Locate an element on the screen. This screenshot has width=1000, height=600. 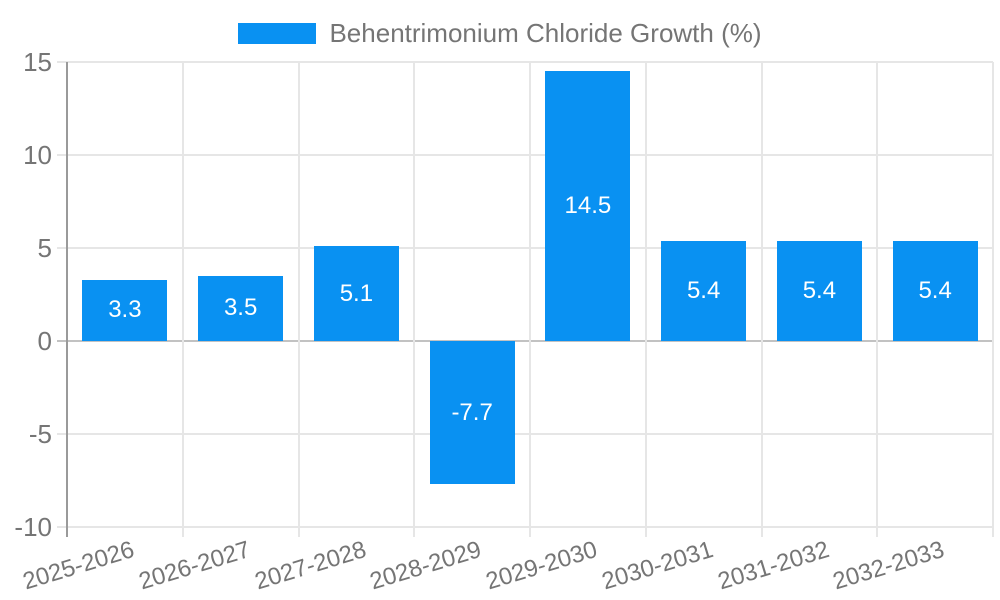
bar: 5.1 is located at coordinates (356, 293).